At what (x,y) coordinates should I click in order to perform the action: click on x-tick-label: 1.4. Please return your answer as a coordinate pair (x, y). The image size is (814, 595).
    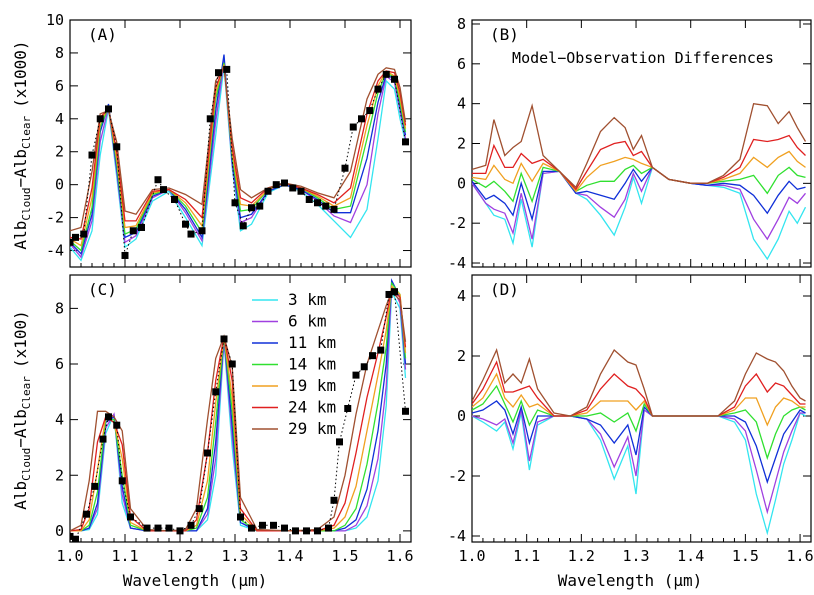
    Looking at the image, I should click on (690, 556).